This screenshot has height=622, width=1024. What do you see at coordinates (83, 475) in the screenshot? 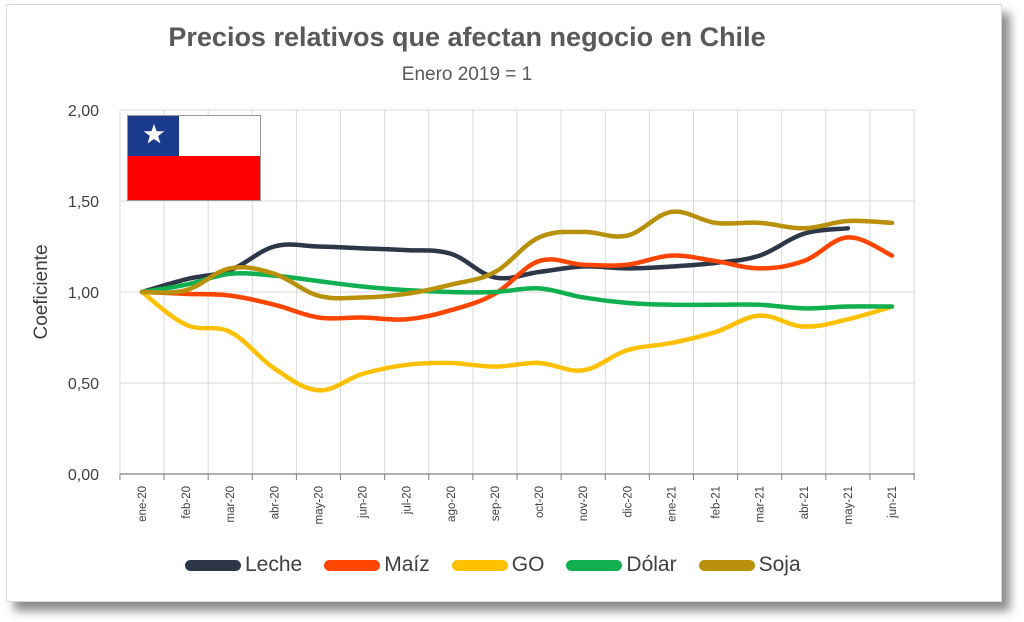
I see `y-tick-label: 0,00` at bounding box center [83, 475].